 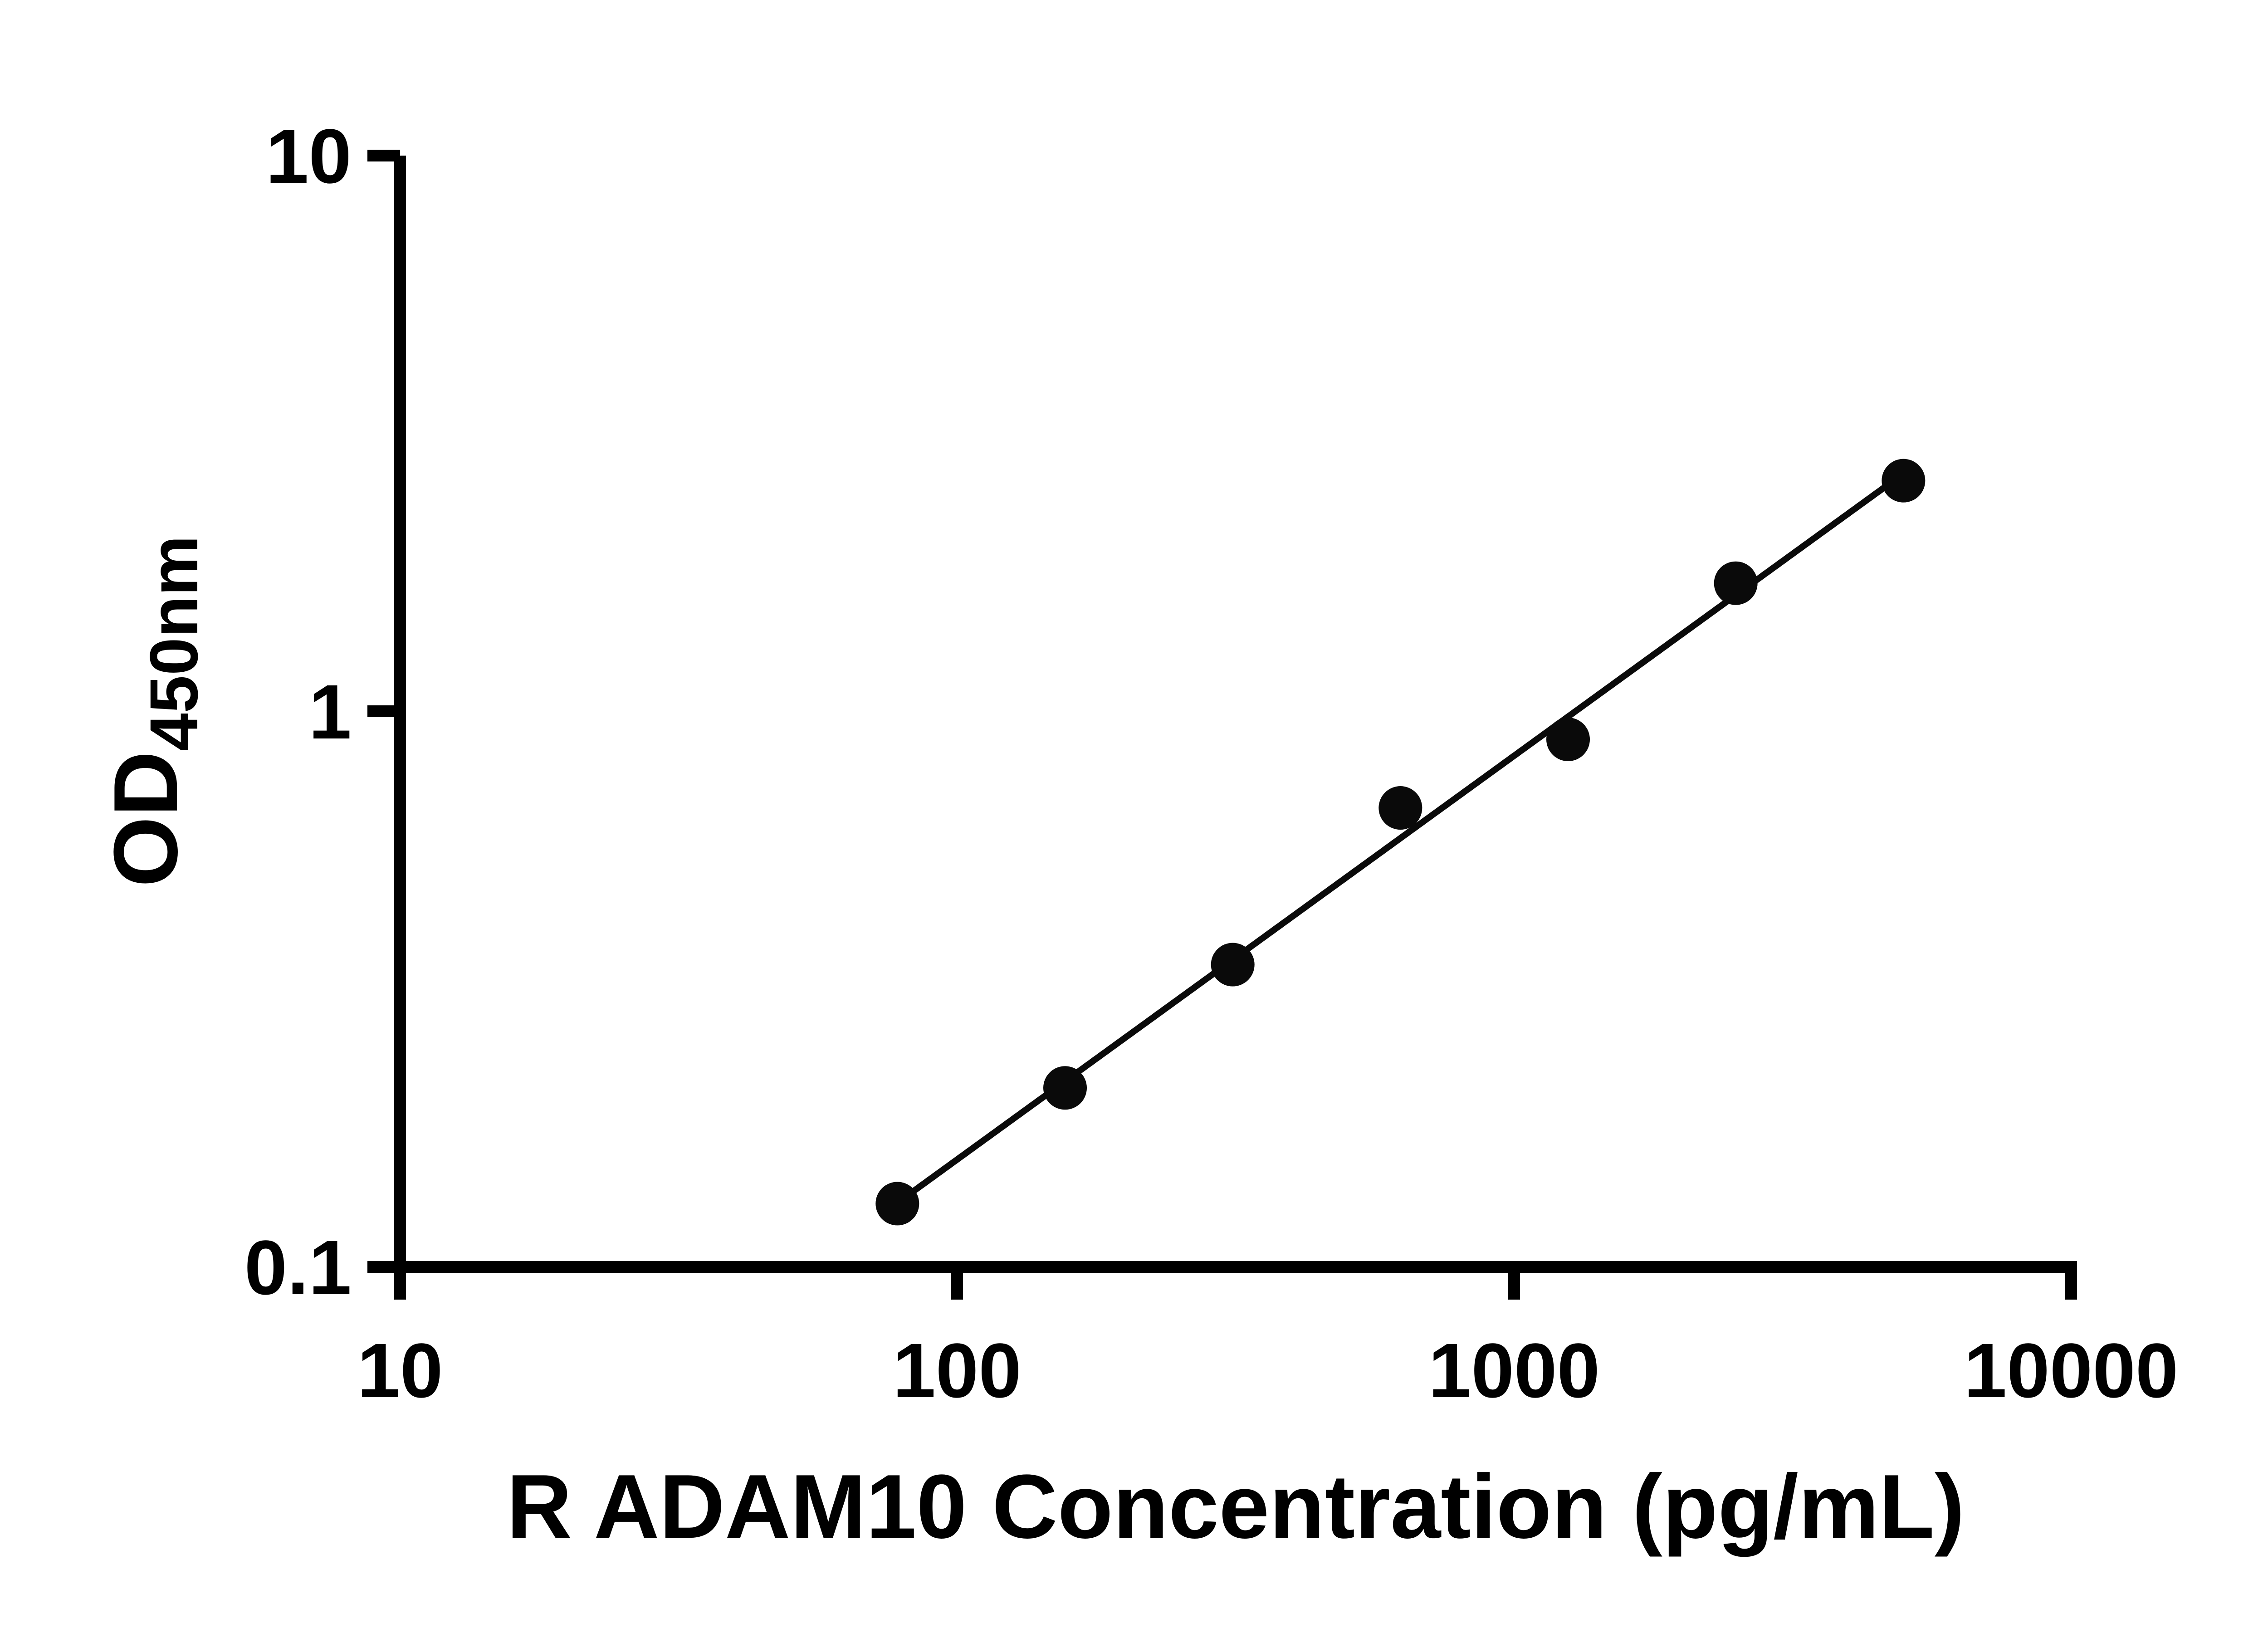 I want to click on y-axis-title: OD450nm, so click(x=154, y=711).